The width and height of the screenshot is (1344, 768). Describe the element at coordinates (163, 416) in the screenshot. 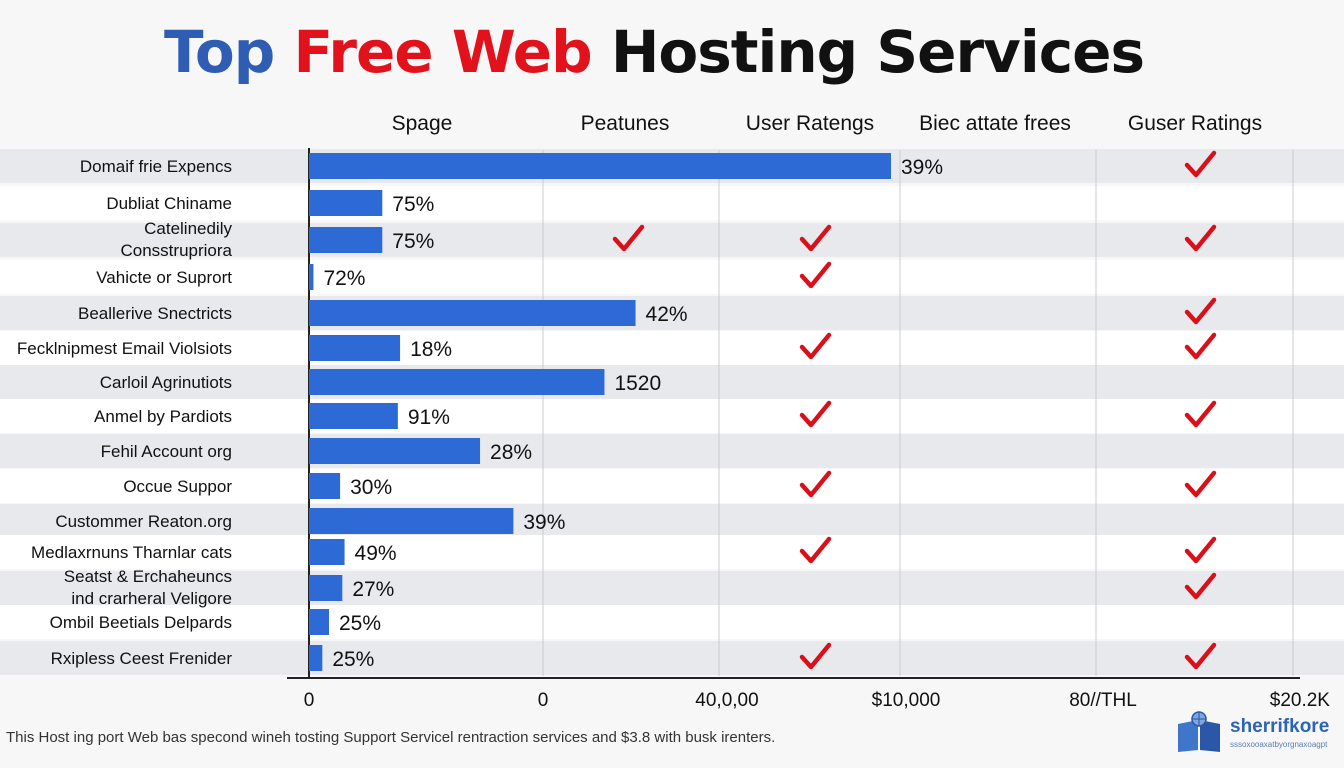

I see `category-label: Anmel by Pardiots` at that location.